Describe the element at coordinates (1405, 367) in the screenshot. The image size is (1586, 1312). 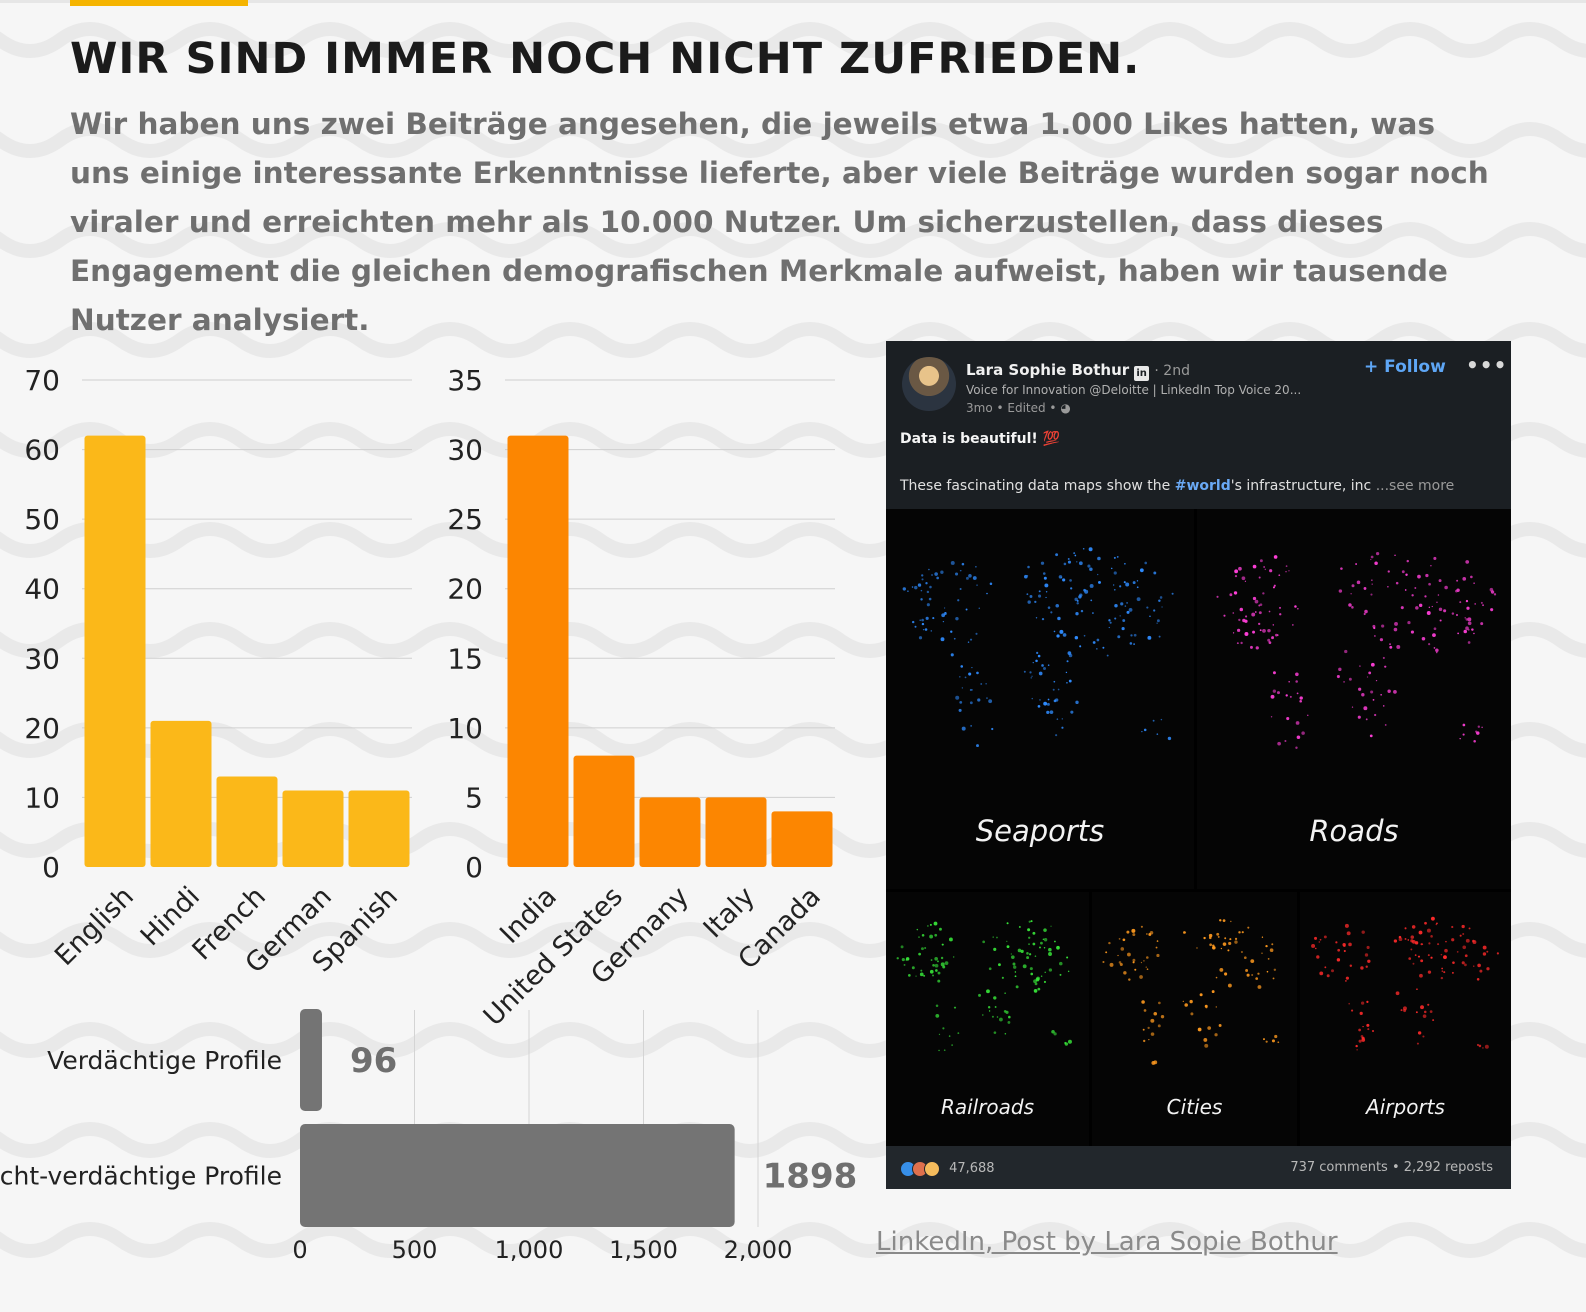
I see `follow-button: + Follow` at that location.